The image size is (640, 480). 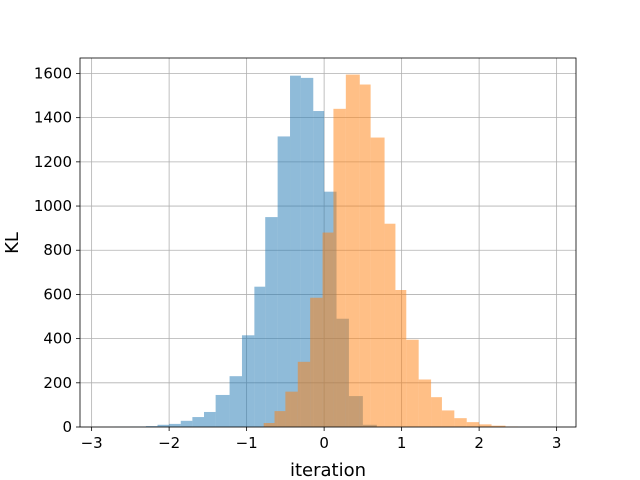 What do you see at coordinates (557, 443) in the screenshot?
I see `x-tick-label: 3` at bounding box center [557, 443].